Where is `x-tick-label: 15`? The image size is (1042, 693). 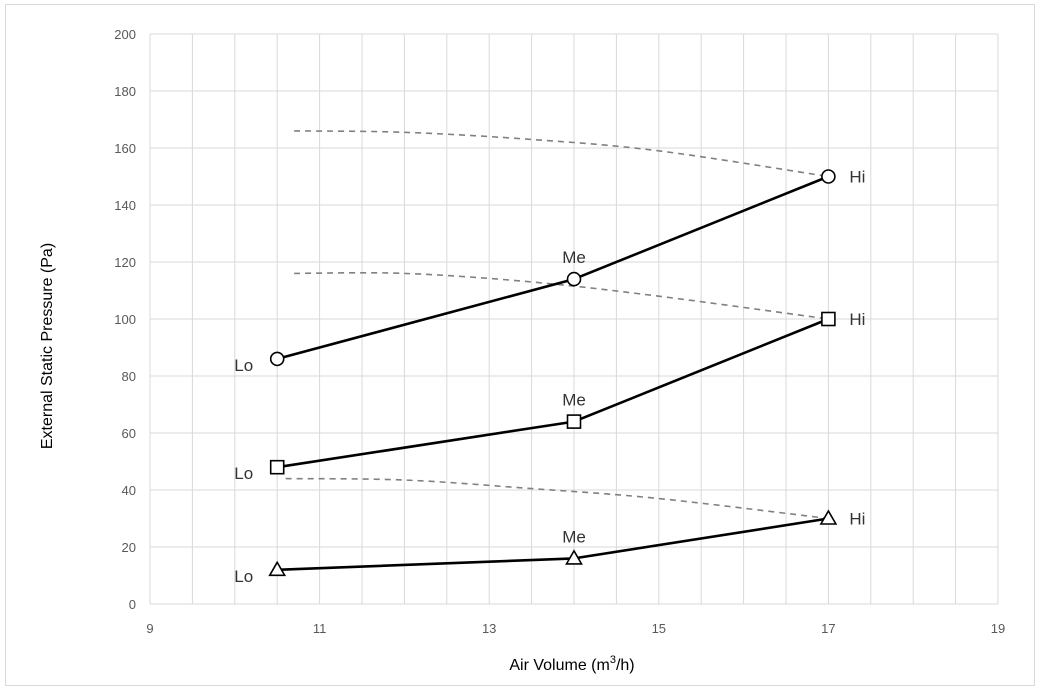
x-tick-label: 15 is located at coordinates (659, 628).